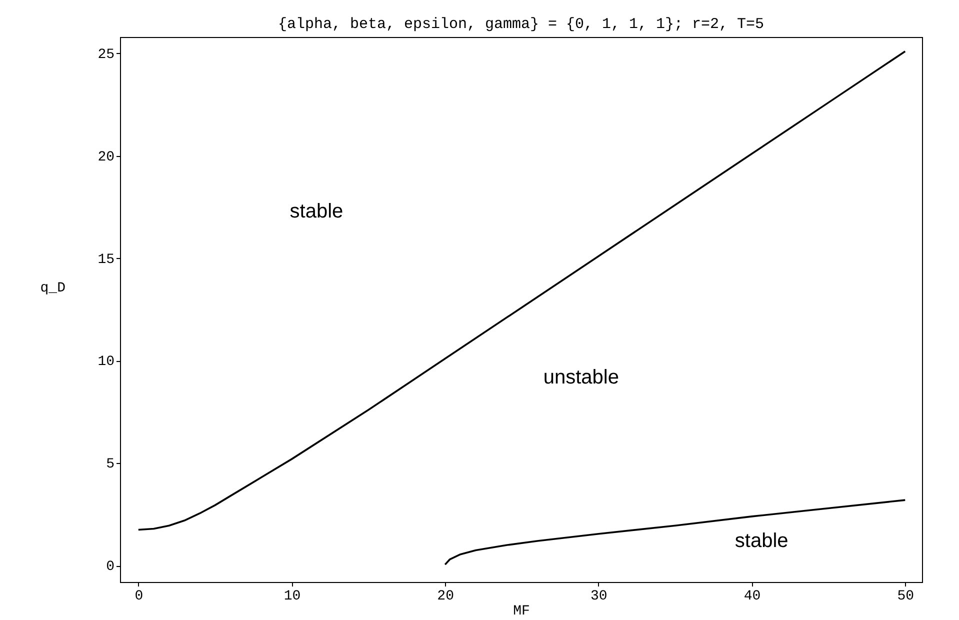  Describe the element at coordinates (599, 596) in the screenshot. I see `x-tick-label: 30` at that location.